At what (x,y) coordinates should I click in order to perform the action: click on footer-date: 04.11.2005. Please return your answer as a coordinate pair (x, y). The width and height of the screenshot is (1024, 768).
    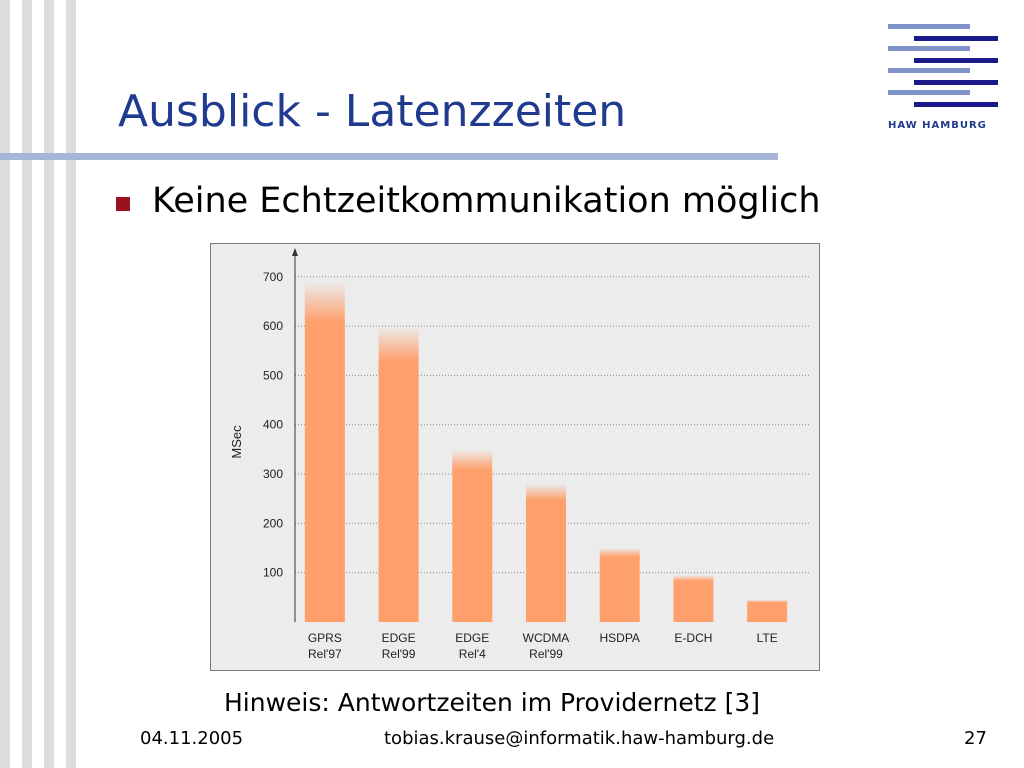
    Looking at the image, I should click on (192, 738).